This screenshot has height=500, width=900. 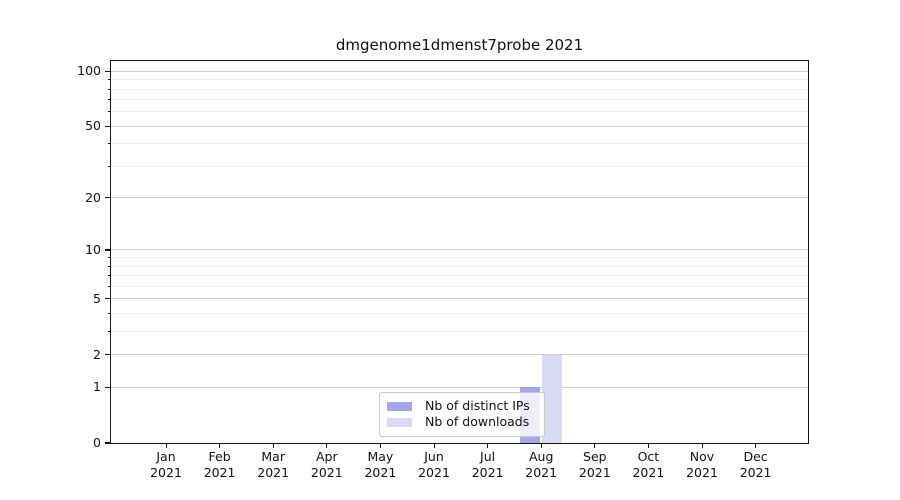 I want to click on bar-nb-of-downloads-aug-2021, so click(x=552, y=398).